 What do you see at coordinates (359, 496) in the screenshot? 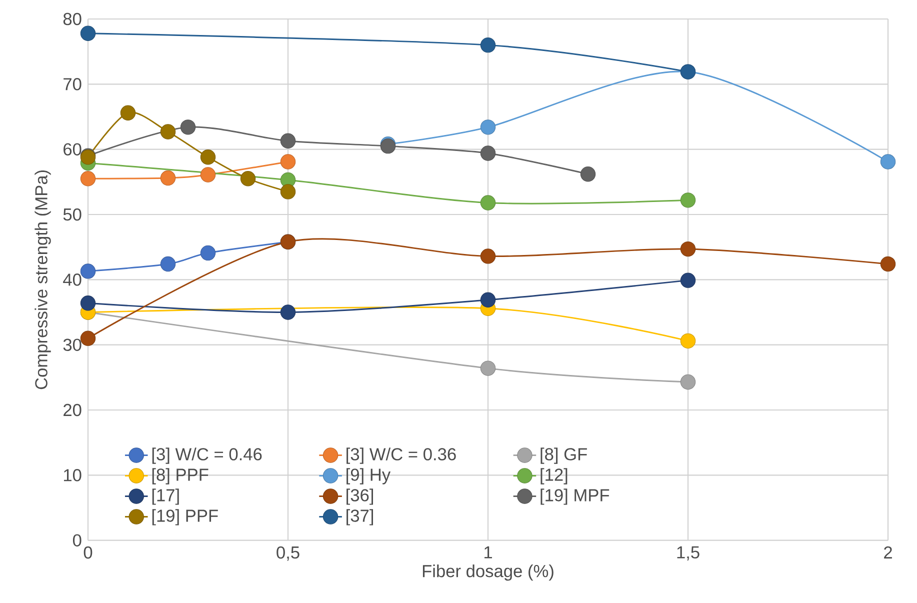
I see `legend-label: [36]` at bounding box center [359, 496].